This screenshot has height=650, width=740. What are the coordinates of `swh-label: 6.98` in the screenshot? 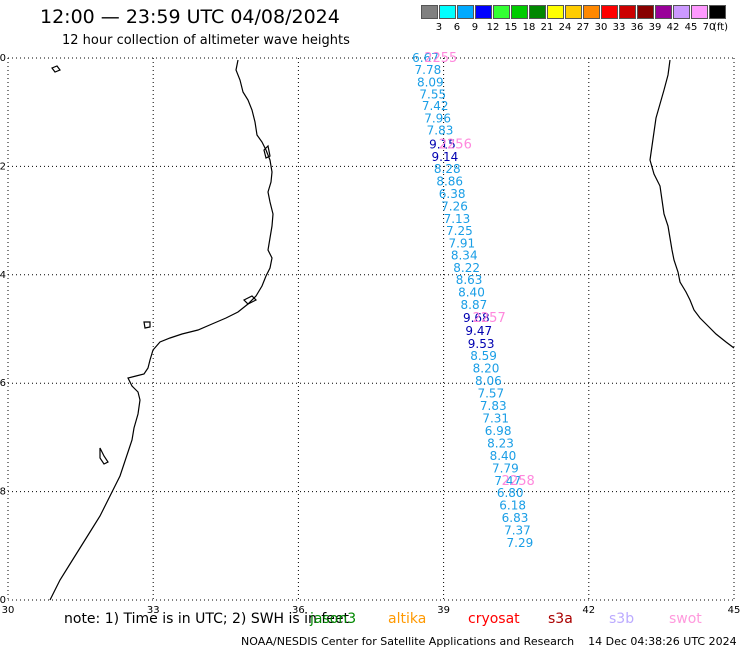 It's located at (498, 431).